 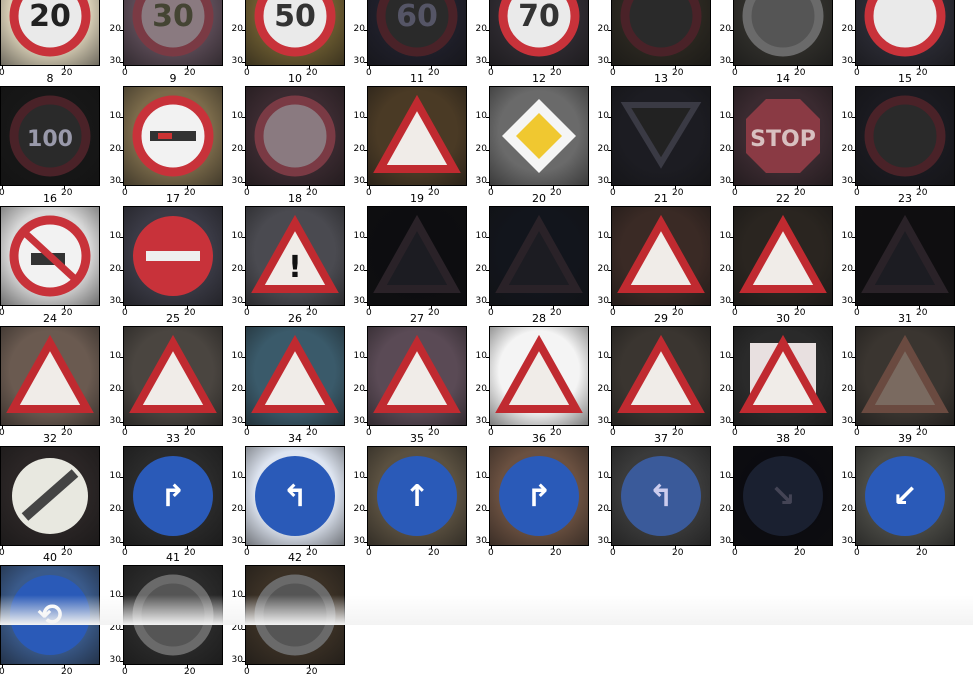 I want to click on subplot-title: 37, so click(x=661, y=438).